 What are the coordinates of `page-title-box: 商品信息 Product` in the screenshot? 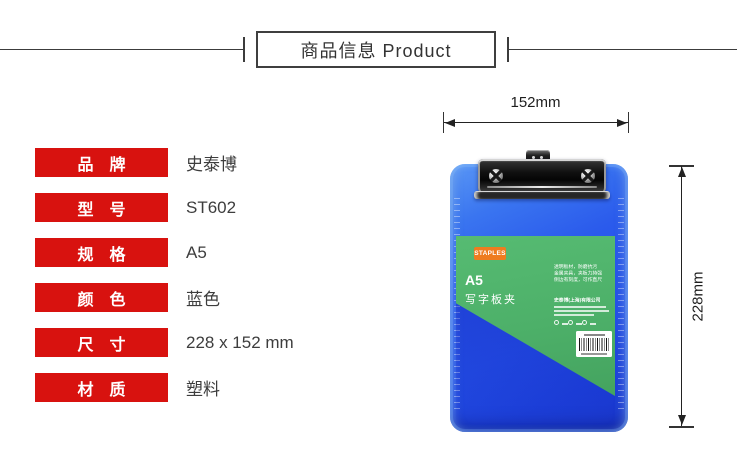 It's located at (376, 49).